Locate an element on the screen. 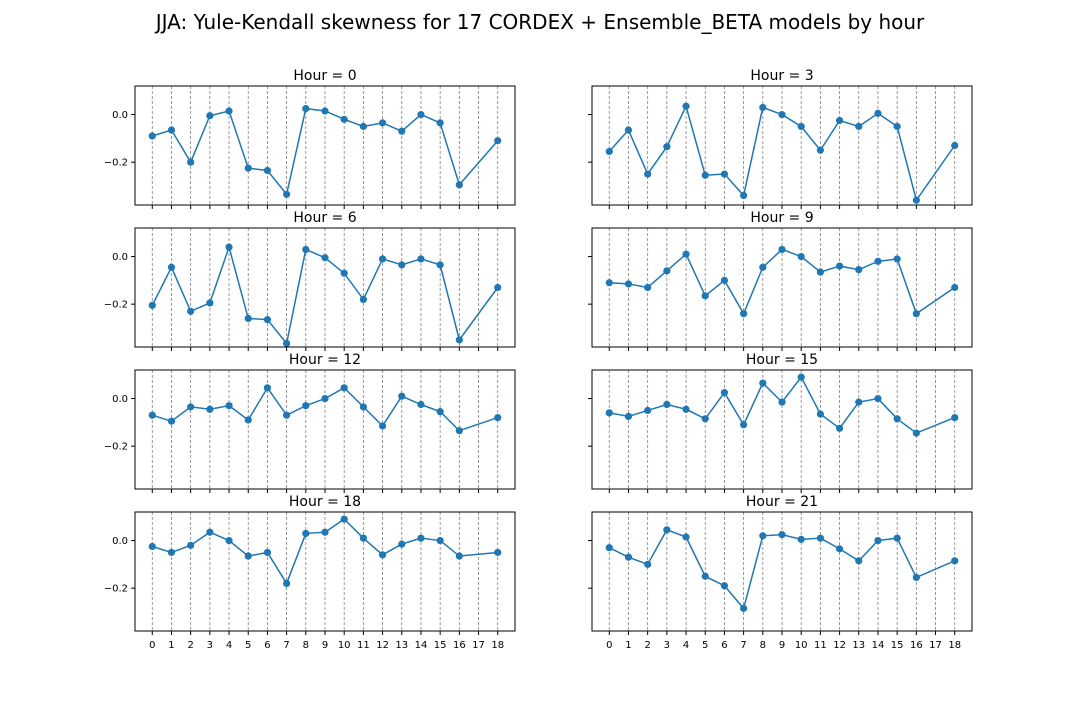 The image size is (1080, 720). panel-title: Hour = 3 is located at coordinates (781, 76).